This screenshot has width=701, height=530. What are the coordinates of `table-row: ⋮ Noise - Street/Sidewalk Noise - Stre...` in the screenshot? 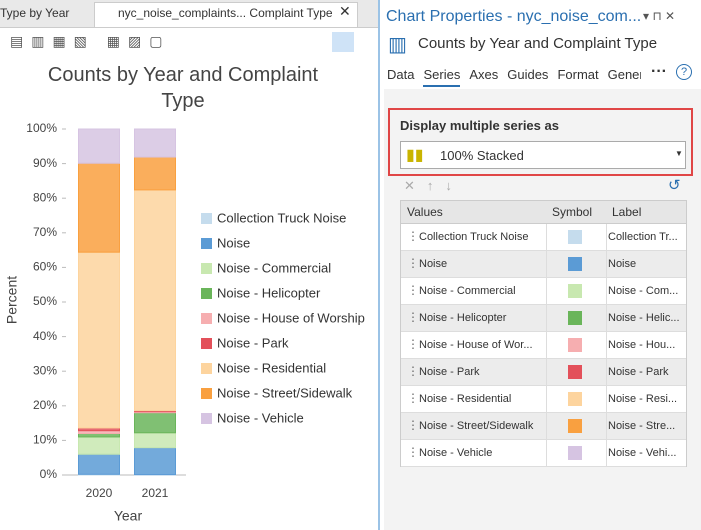 It's located at (543, 426).